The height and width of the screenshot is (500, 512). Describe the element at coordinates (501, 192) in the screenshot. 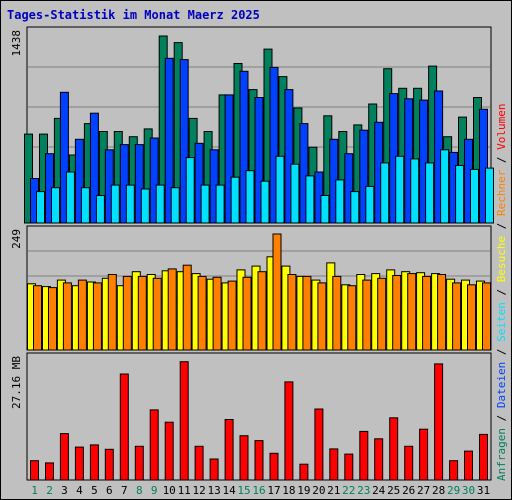

I see `legend-rechner: Rechner` at that location.